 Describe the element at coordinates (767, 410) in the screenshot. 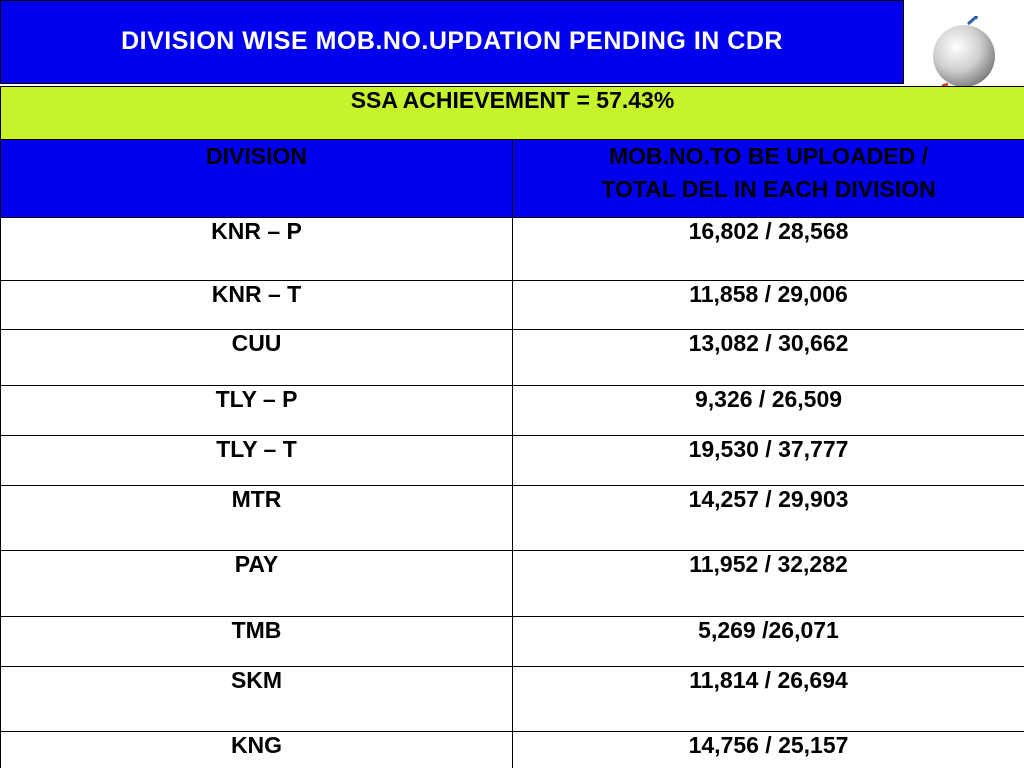

I see `value-cell: 9,326 / 26,509` at that location.